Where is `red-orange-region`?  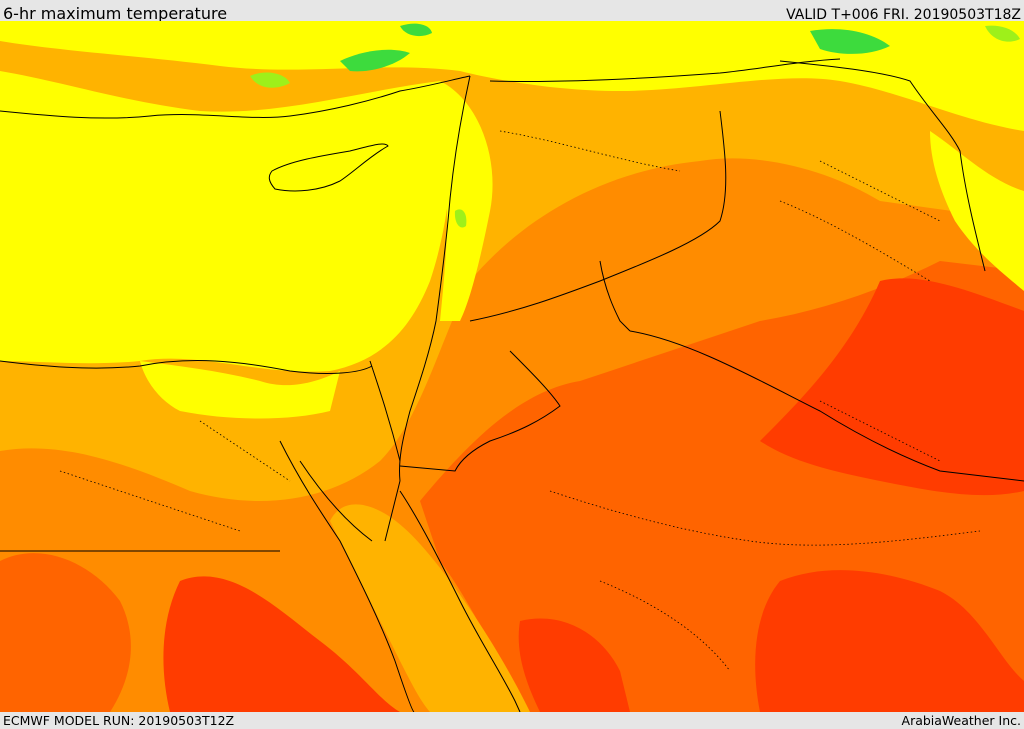 red-orange-region is located at coordinates (892, 387).